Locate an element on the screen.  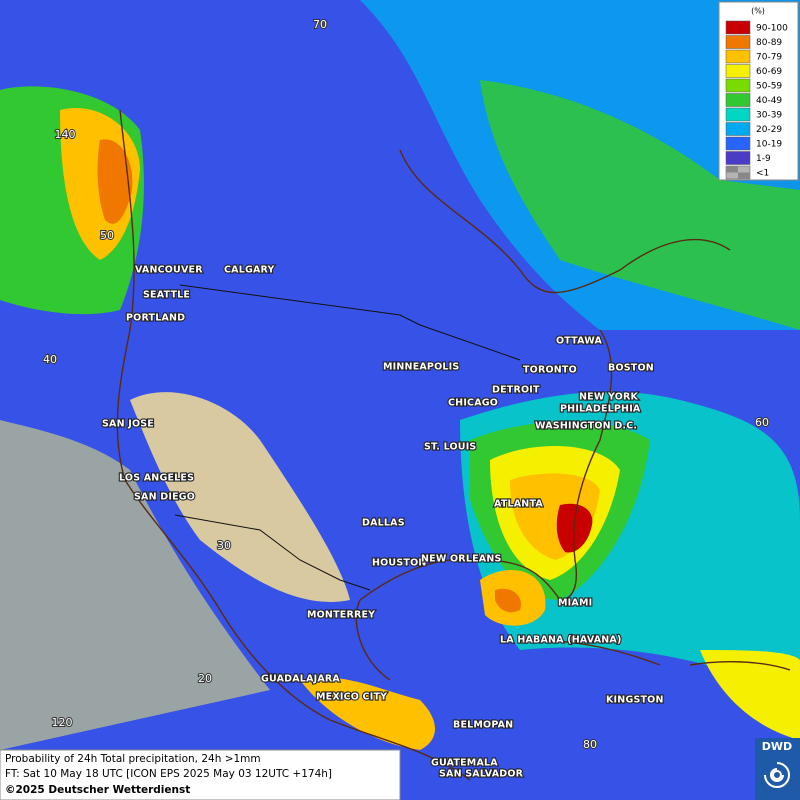
legend-label: 30-39 is located at coordinates (769, 116).